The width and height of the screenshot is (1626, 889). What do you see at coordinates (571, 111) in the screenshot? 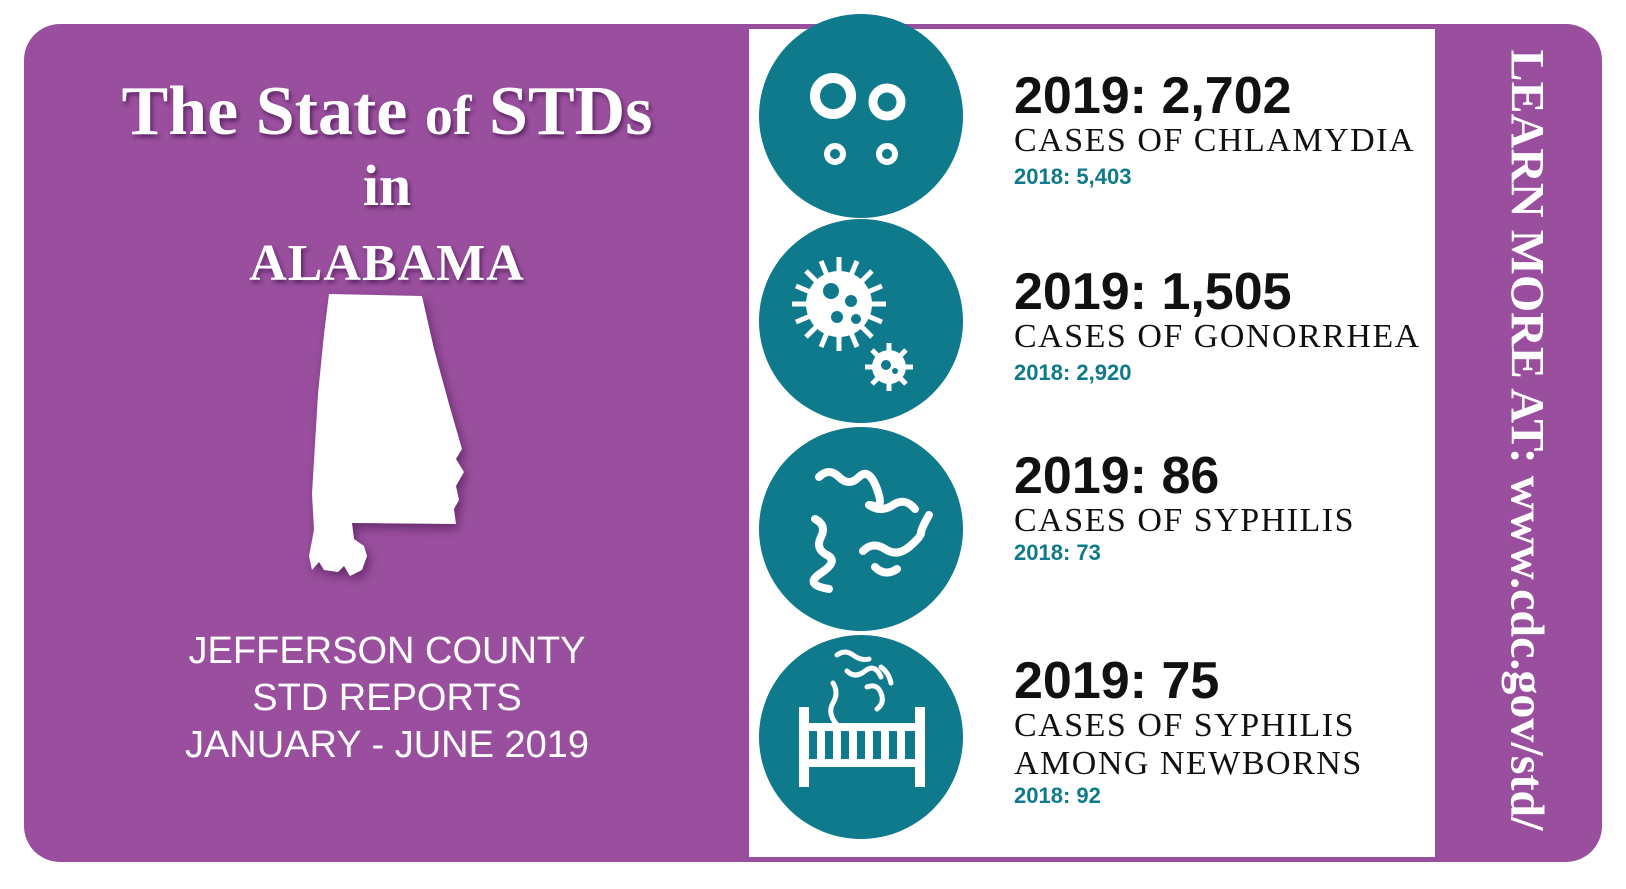
I see `title-stds: STDs` at bounding box center [571, 111].